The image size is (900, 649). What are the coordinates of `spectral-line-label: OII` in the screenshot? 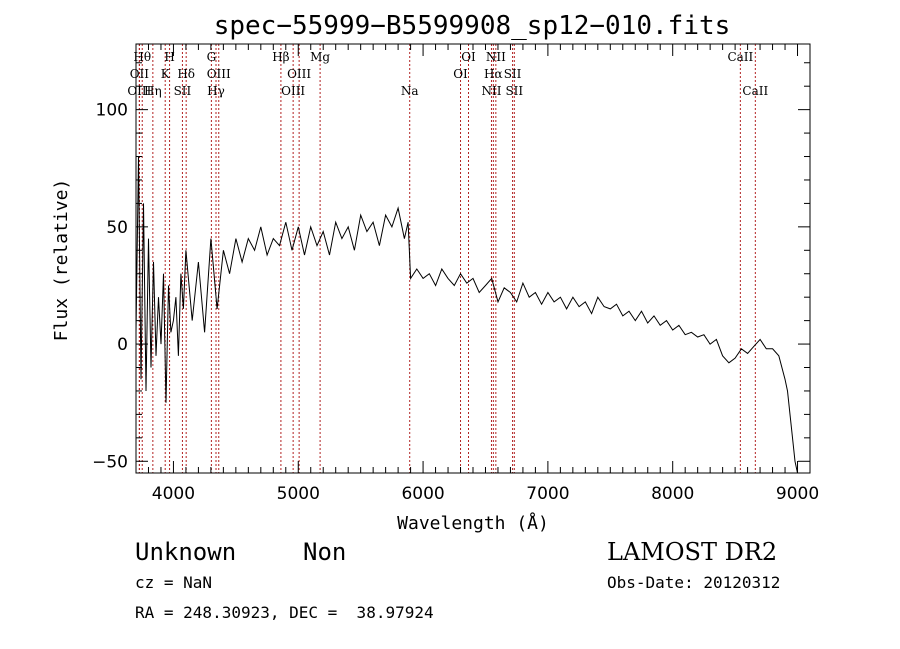 It's located at (140, 74).